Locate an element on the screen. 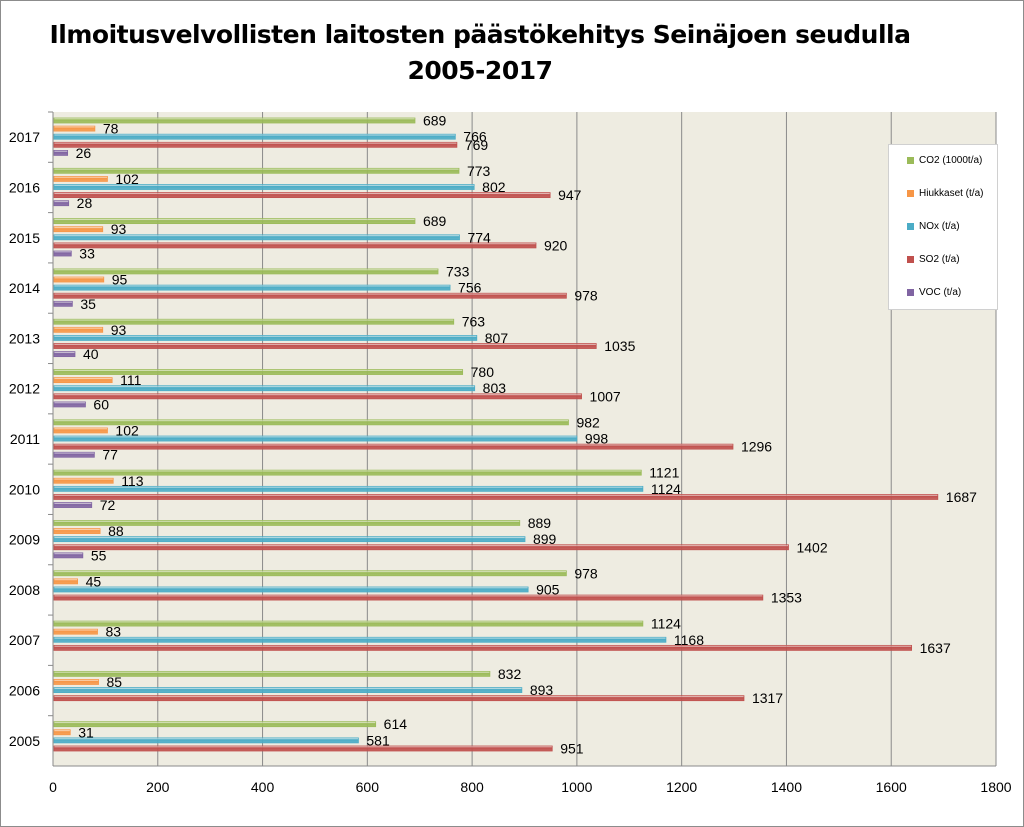 The width and height of the screenshot is (1024, 827). data-label: 28 is located at coordinates (85, 203).